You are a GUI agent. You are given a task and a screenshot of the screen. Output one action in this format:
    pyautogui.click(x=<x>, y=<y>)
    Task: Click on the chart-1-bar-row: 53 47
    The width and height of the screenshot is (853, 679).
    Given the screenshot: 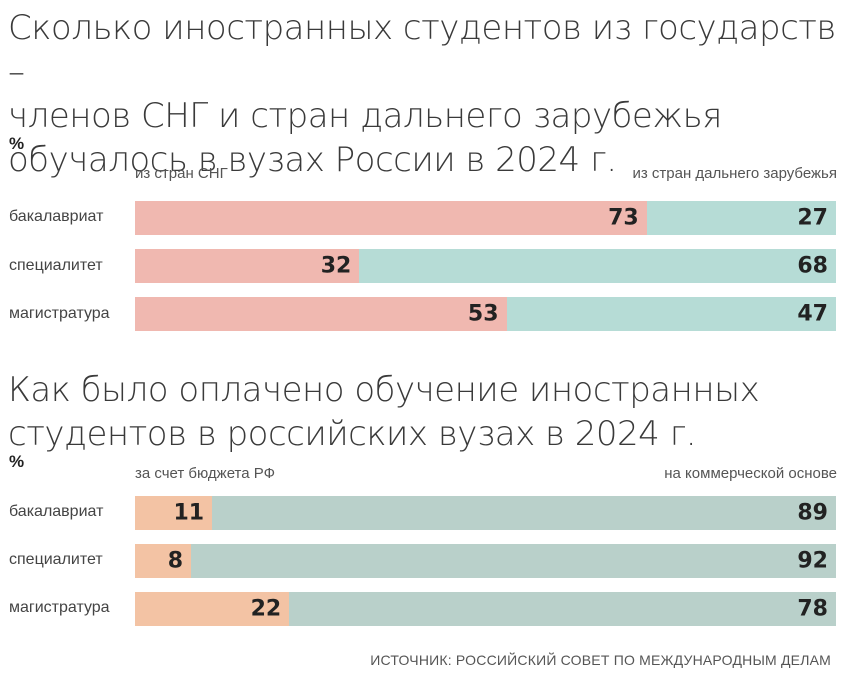 What is the action you would take?
    pyautogui.click(x=485, y=314)
    